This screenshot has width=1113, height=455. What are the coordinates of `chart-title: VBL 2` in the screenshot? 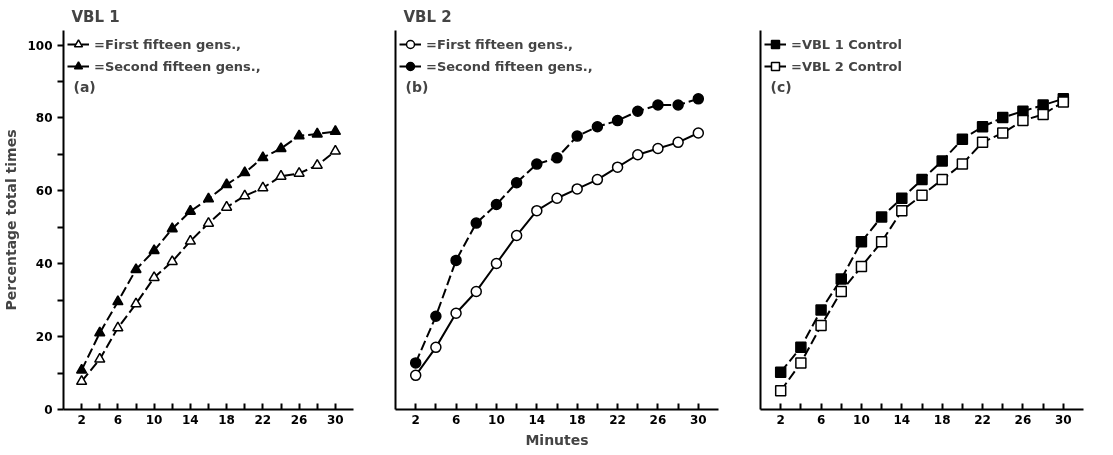 It's located at (427, 16).